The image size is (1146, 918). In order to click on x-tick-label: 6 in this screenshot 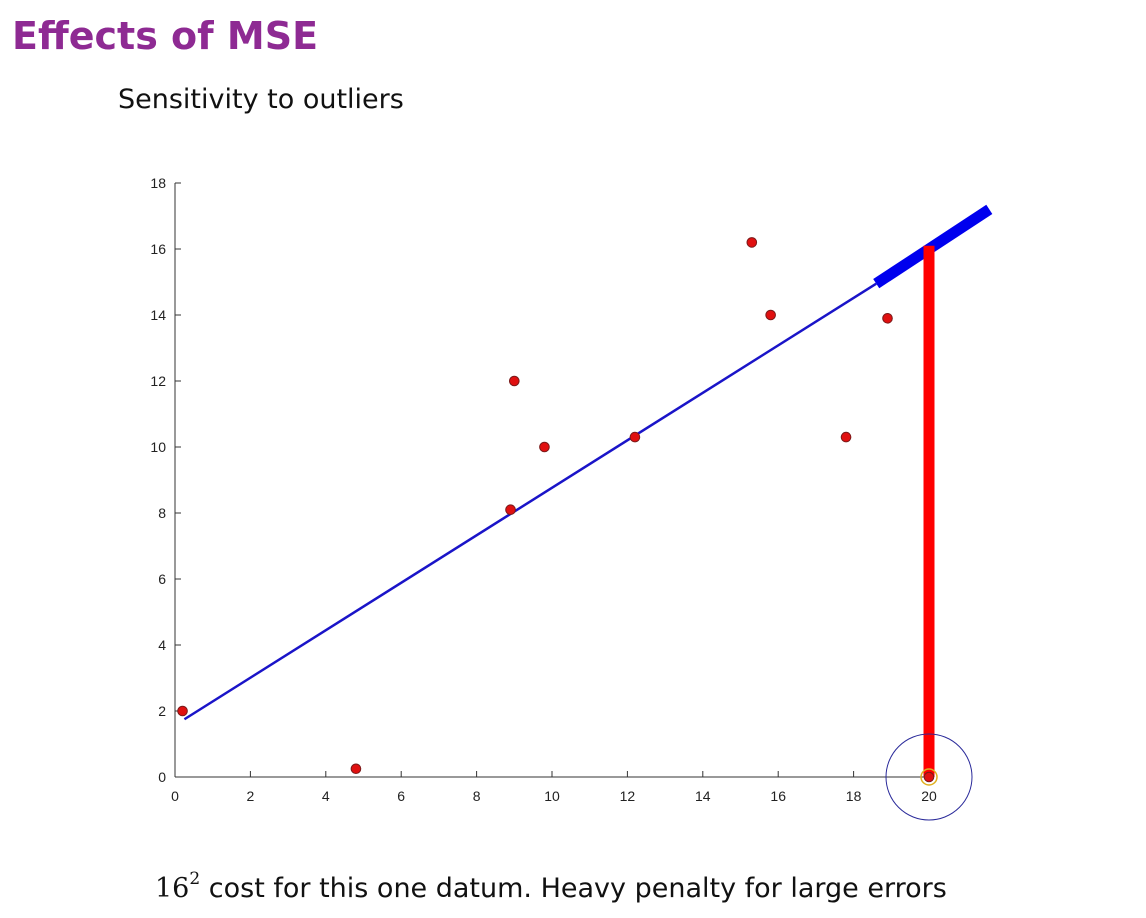, I will do `click(401, 796)`.